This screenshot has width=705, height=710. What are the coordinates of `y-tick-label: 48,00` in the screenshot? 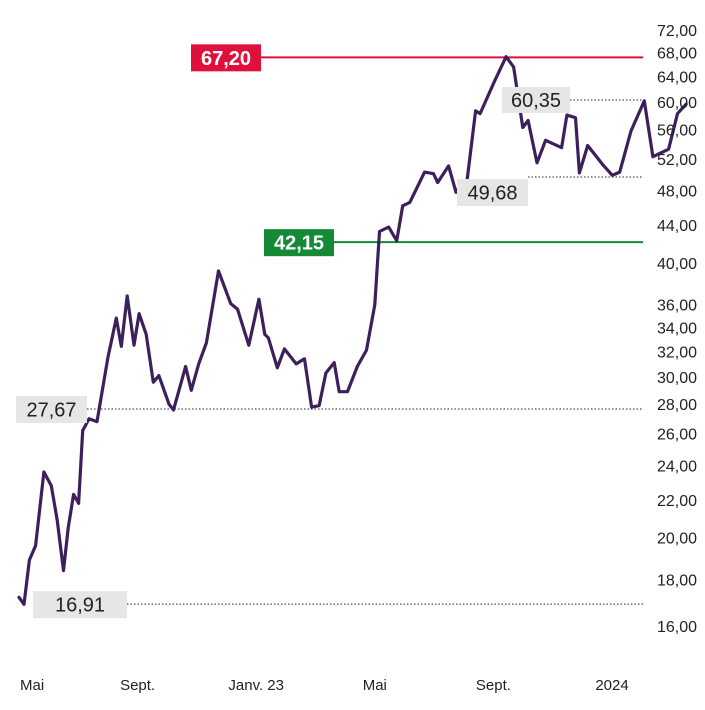 It's located at (677, 192).